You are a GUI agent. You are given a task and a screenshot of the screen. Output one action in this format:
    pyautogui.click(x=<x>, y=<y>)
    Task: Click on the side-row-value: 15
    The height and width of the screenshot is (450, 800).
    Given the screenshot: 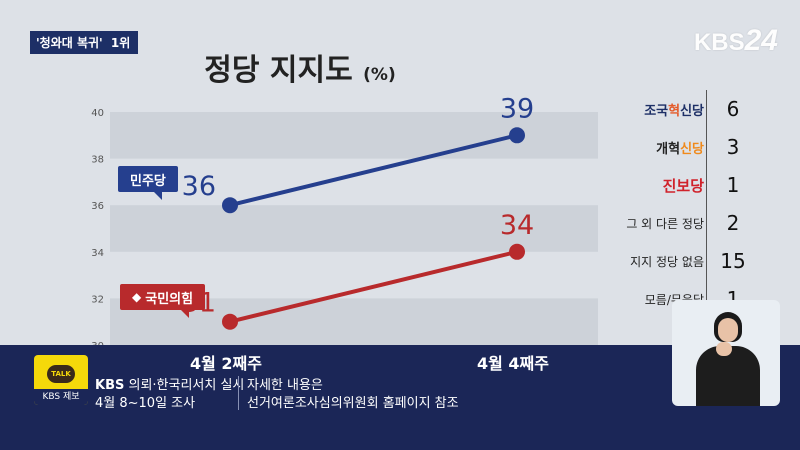 What is the action you would take?
    pyautogui.click(x=733, y=261)
    